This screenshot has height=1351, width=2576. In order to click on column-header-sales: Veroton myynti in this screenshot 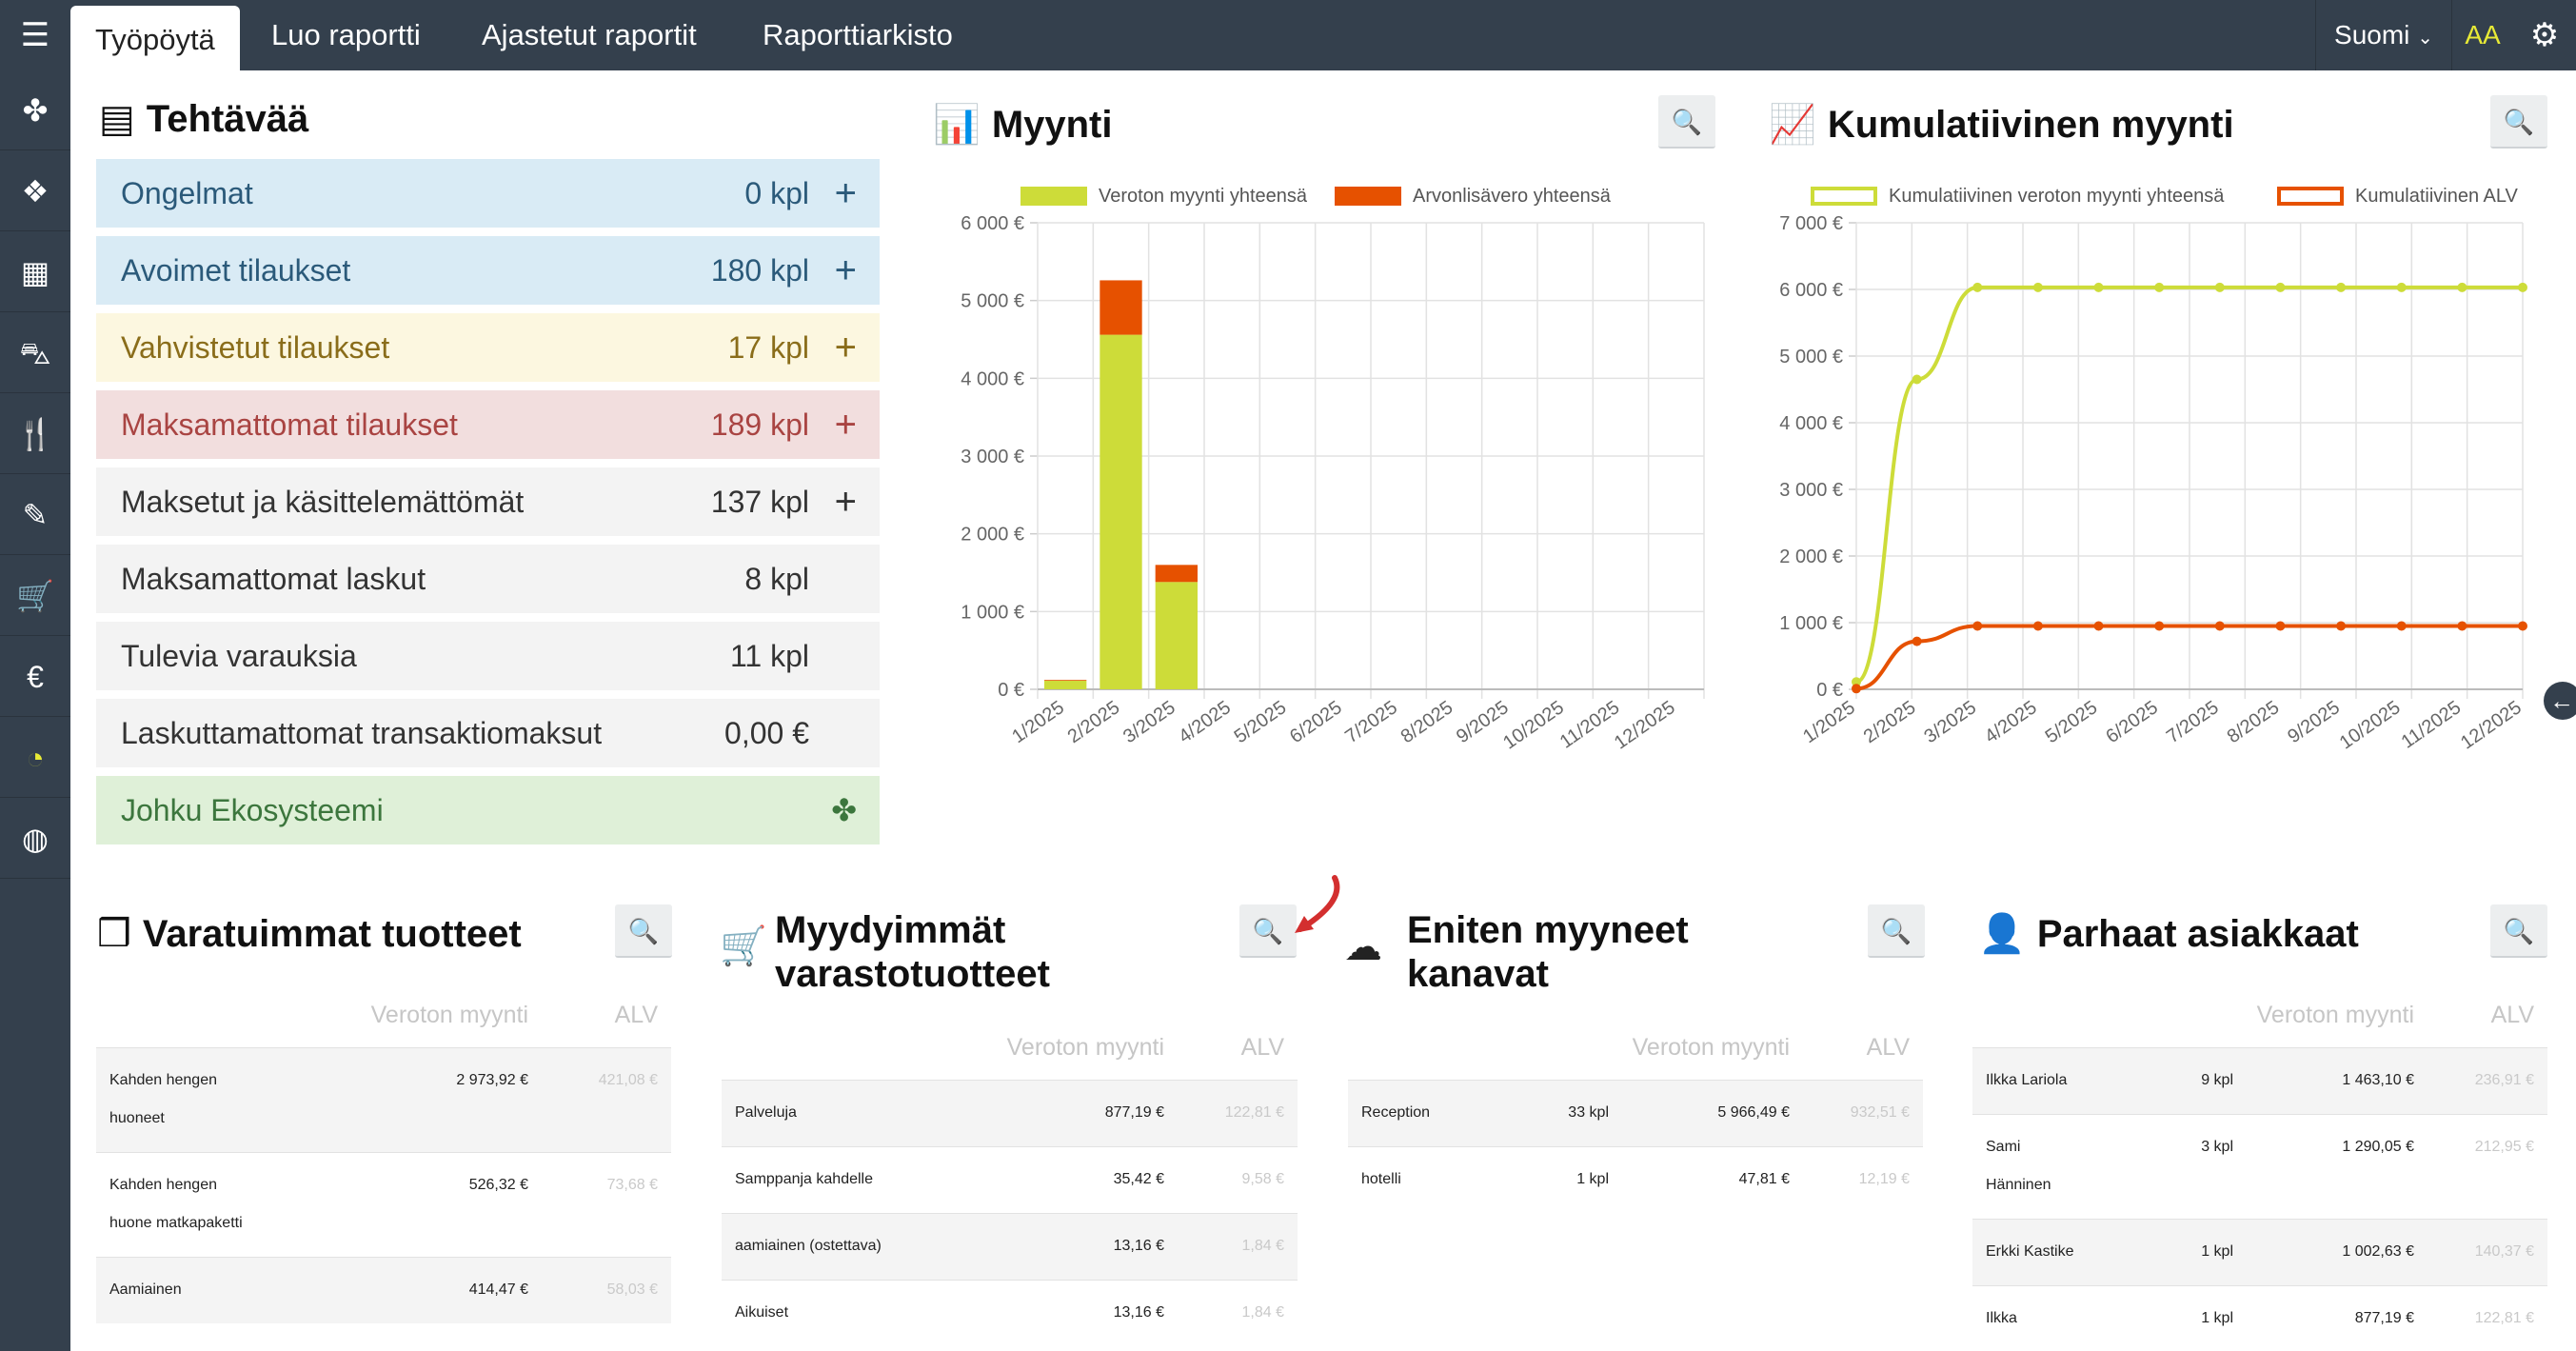, I will do `click(449, 1015)`.